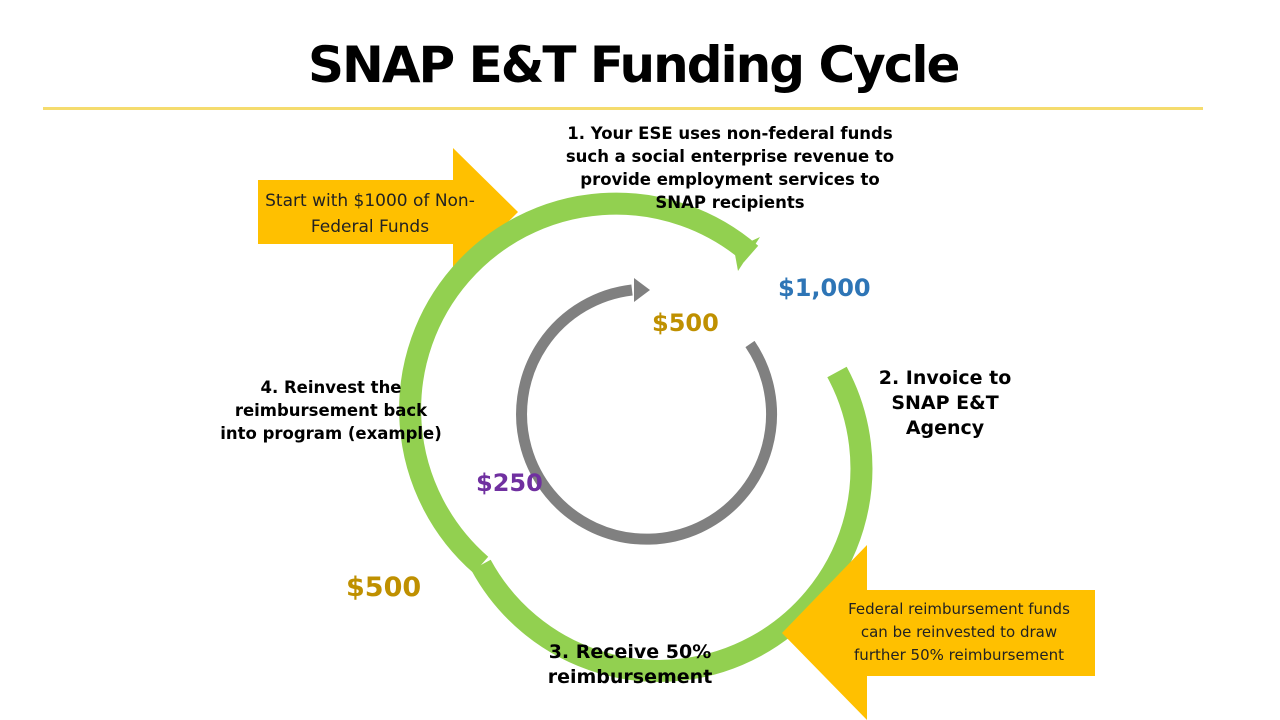 This screenshot has height=720, width=1280. What do you see at coordinates (945, 403) in the screenshot?
I see `step-2-label: 2. Invoice to SNAP E&T Agency` at bounding box center [945, 403].